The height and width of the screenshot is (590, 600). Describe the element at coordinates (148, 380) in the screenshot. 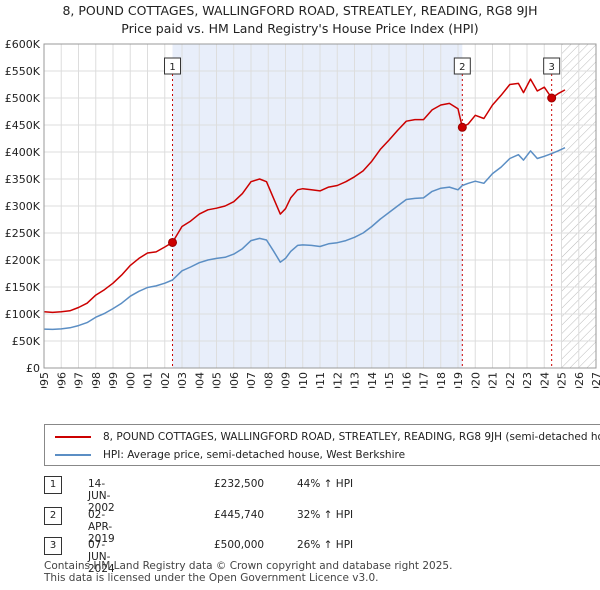

I see `x-tick-label: 2001` at that location.